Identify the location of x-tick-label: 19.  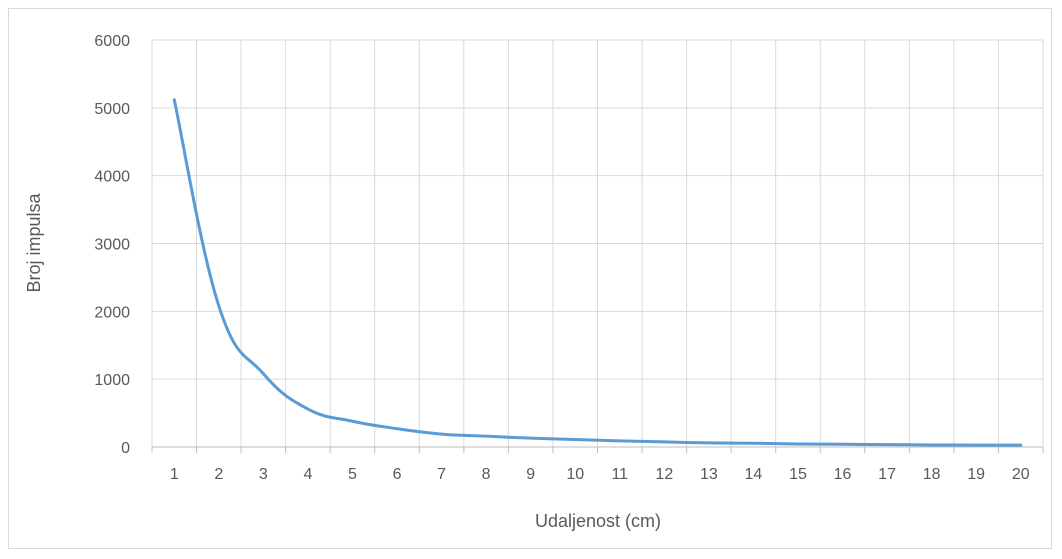
(976, 474).